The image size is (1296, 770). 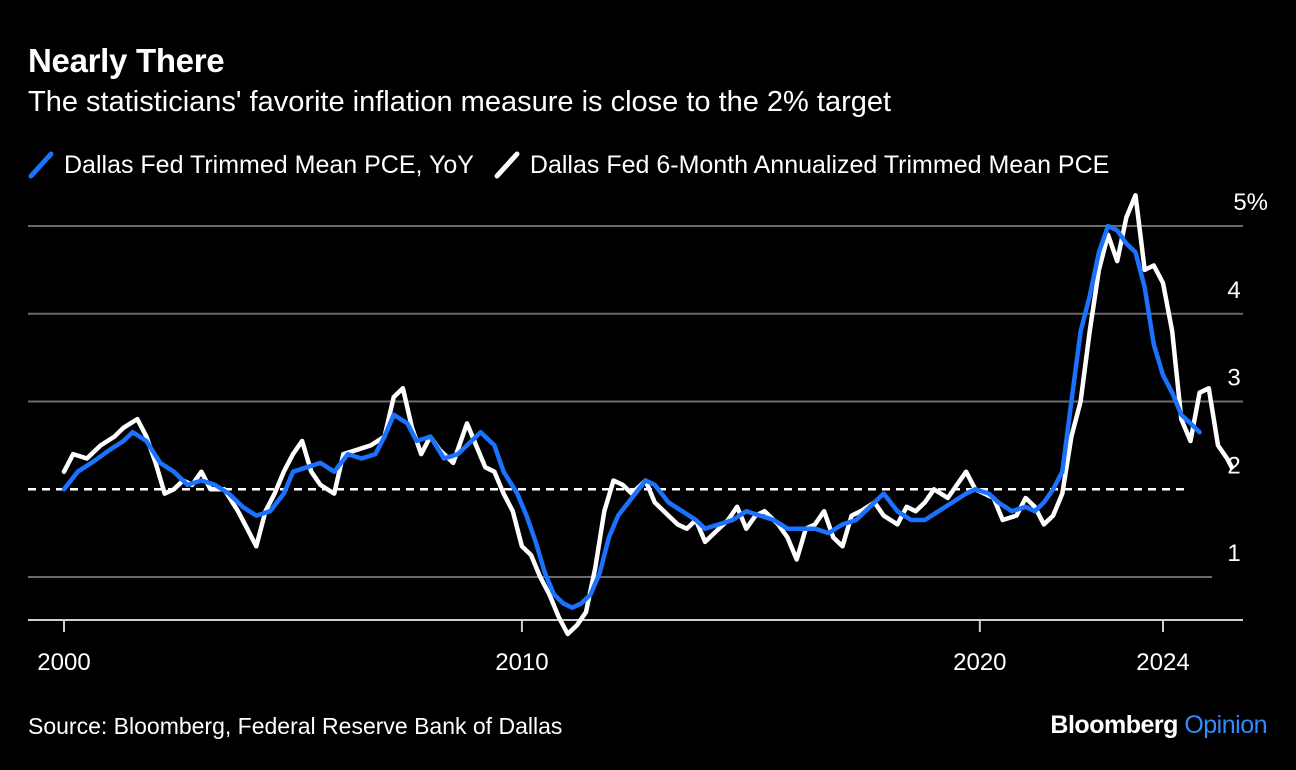 I want to click on legend-swatch-yoy, so click(x=41, y=165).